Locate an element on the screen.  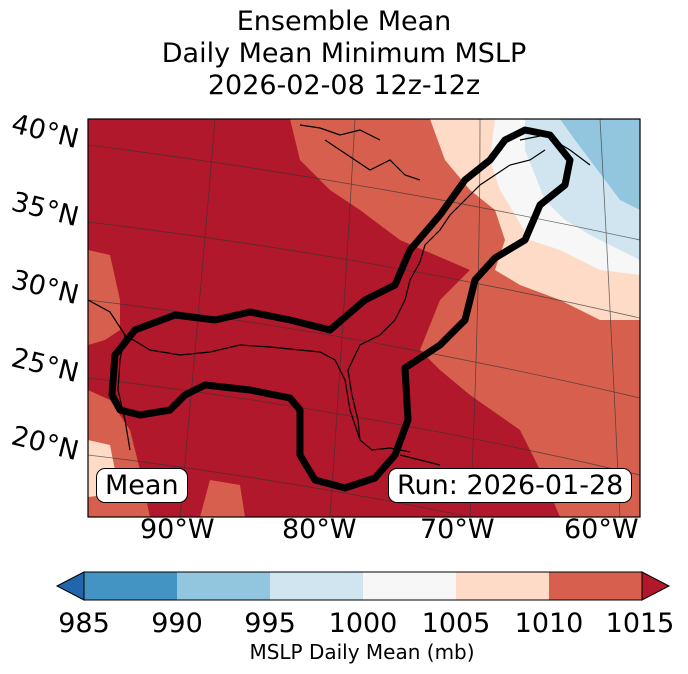
title-line-2: Daily Mean Minimum MSLP is located at coordinates (344, 53).